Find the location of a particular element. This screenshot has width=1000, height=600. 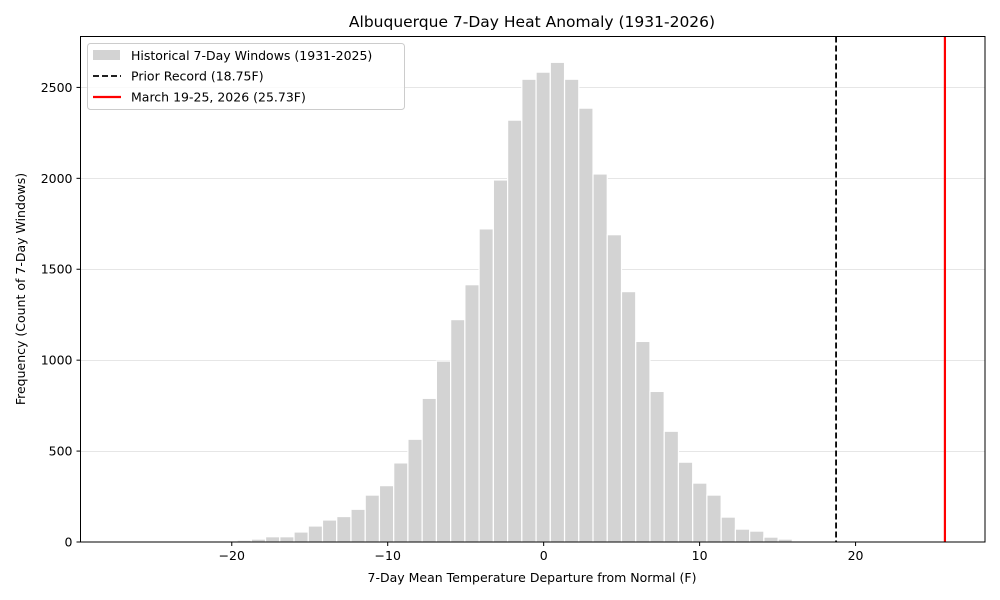

legend-patch-historical is located at coordinates (106, 55).